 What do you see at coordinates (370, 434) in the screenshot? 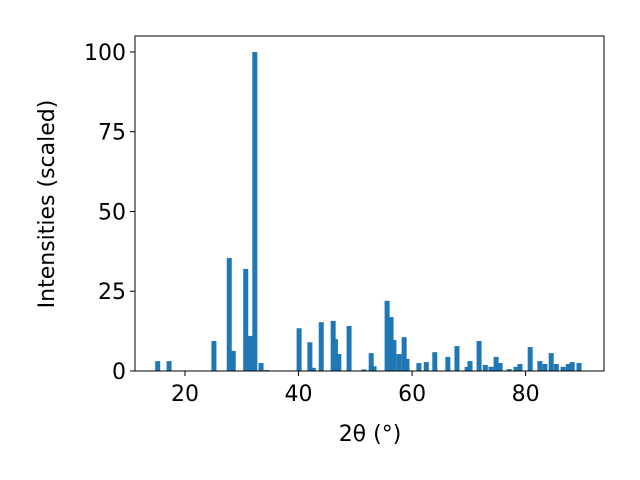
I see `x-axis-label: 2θ (°)` at bounding box center [370, 434].